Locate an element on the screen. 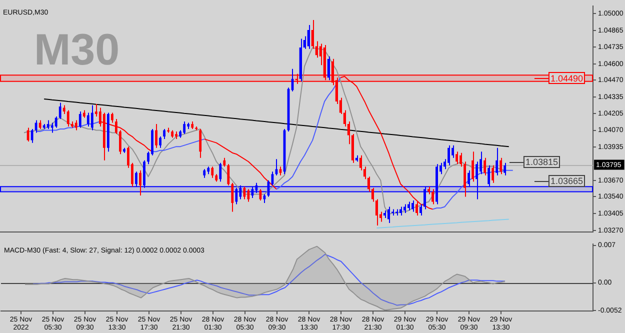 This screenshot has width=625, height=333. annotation: M30 is located at coordinates (77, 49).